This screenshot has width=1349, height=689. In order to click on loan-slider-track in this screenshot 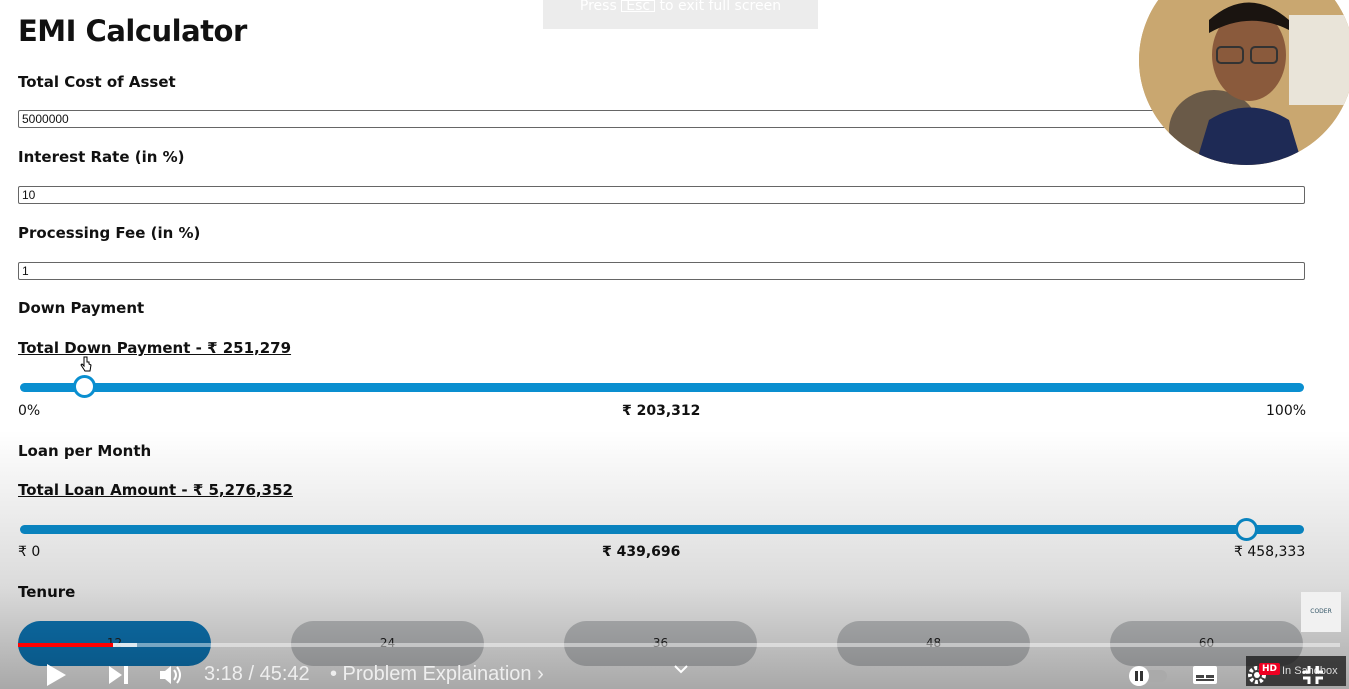, I will do `click(662, 529)`.